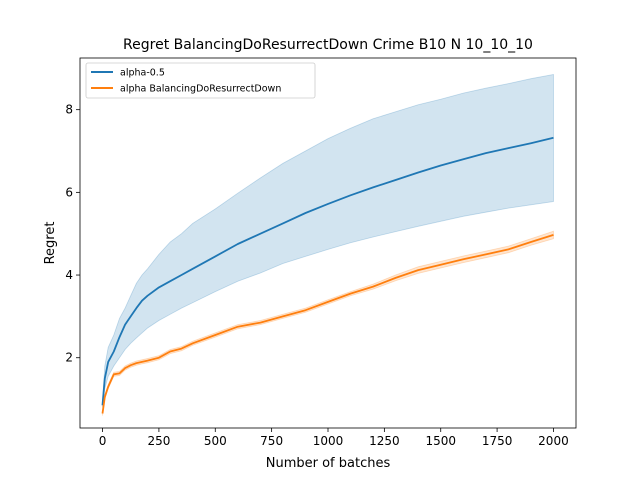 The height and width of the screenshot is (480, 640). Describe the element at coordinates (69, 192) in the screenshot. I see `y-tick-label: 6` at that location.